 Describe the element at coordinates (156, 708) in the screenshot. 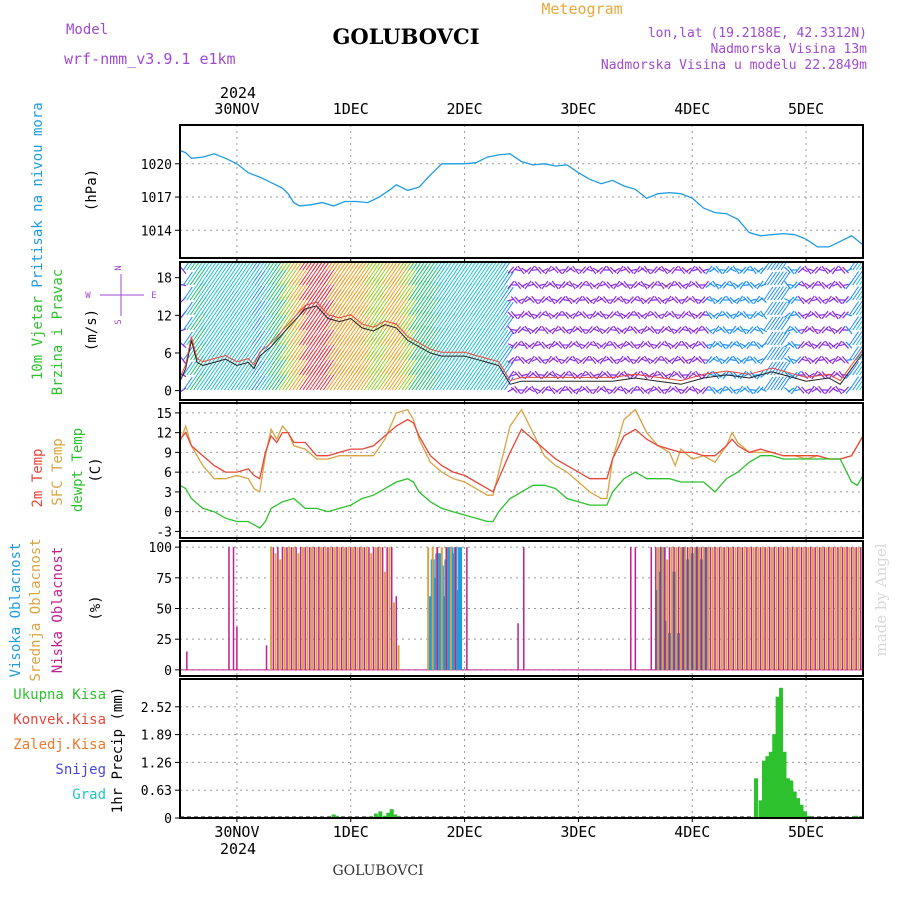

I see `y-tick-label: 2.52` at that location.